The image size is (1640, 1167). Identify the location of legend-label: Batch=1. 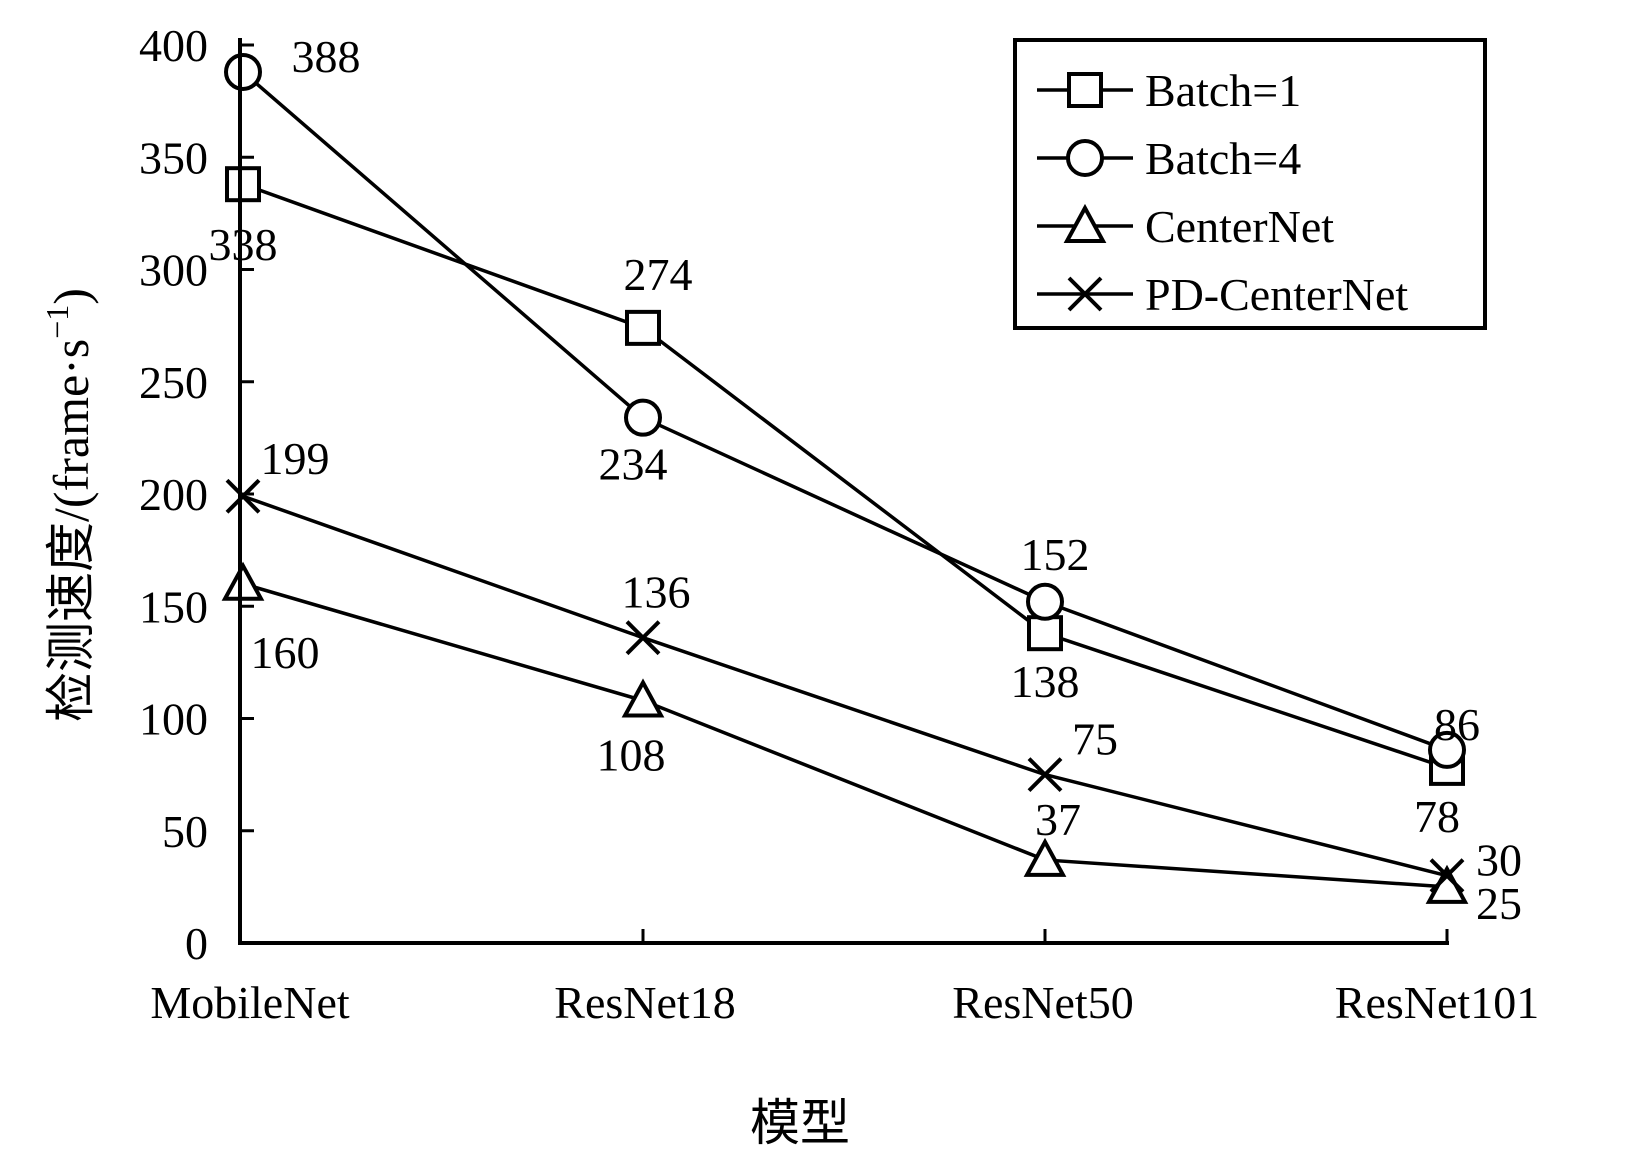
(1223, 90).